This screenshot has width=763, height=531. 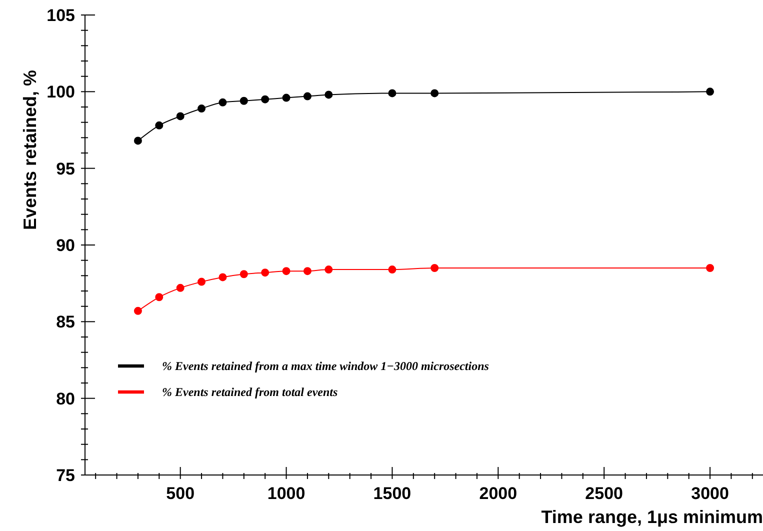 I want to click on y-tick-label: 95, so click(x=65, y=168).